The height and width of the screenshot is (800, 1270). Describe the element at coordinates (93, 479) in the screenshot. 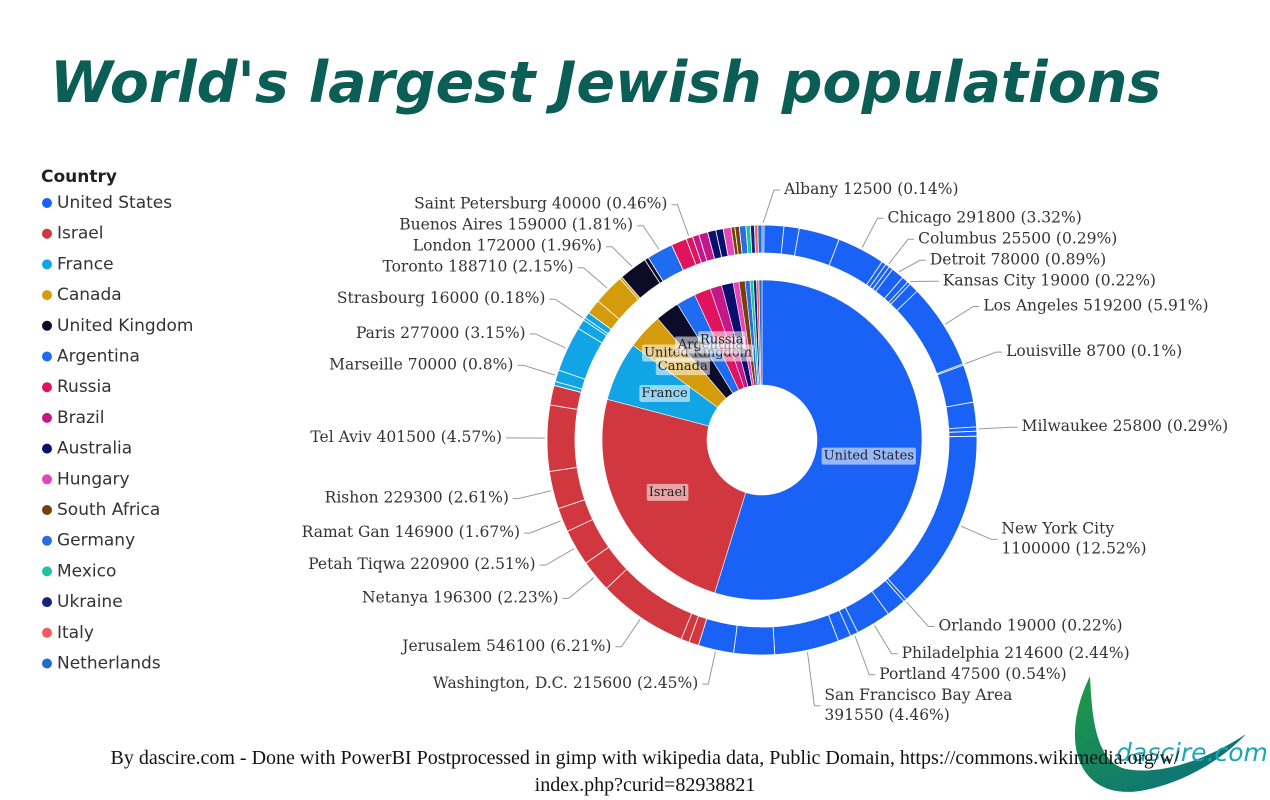

I see `legend-label: Hungary` at that location.